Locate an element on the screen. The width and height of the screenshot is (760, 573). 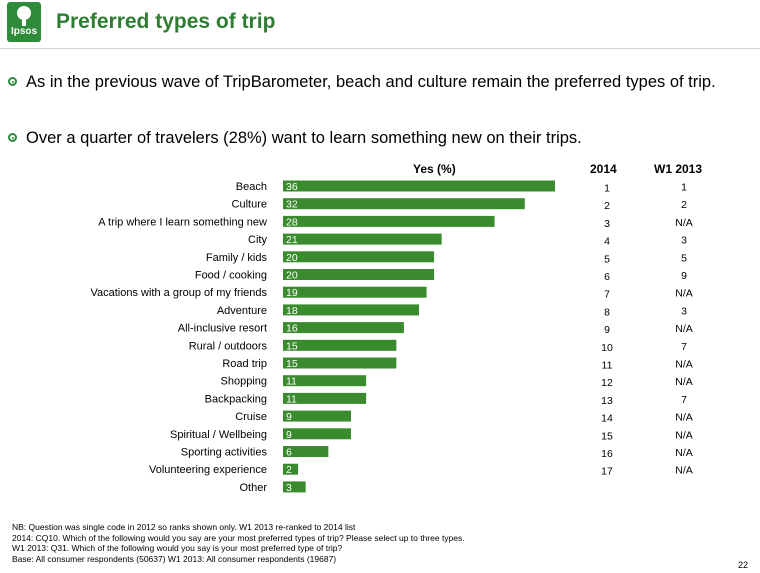
category-label: Rural / outdoors is located at coordinates (228, 346).